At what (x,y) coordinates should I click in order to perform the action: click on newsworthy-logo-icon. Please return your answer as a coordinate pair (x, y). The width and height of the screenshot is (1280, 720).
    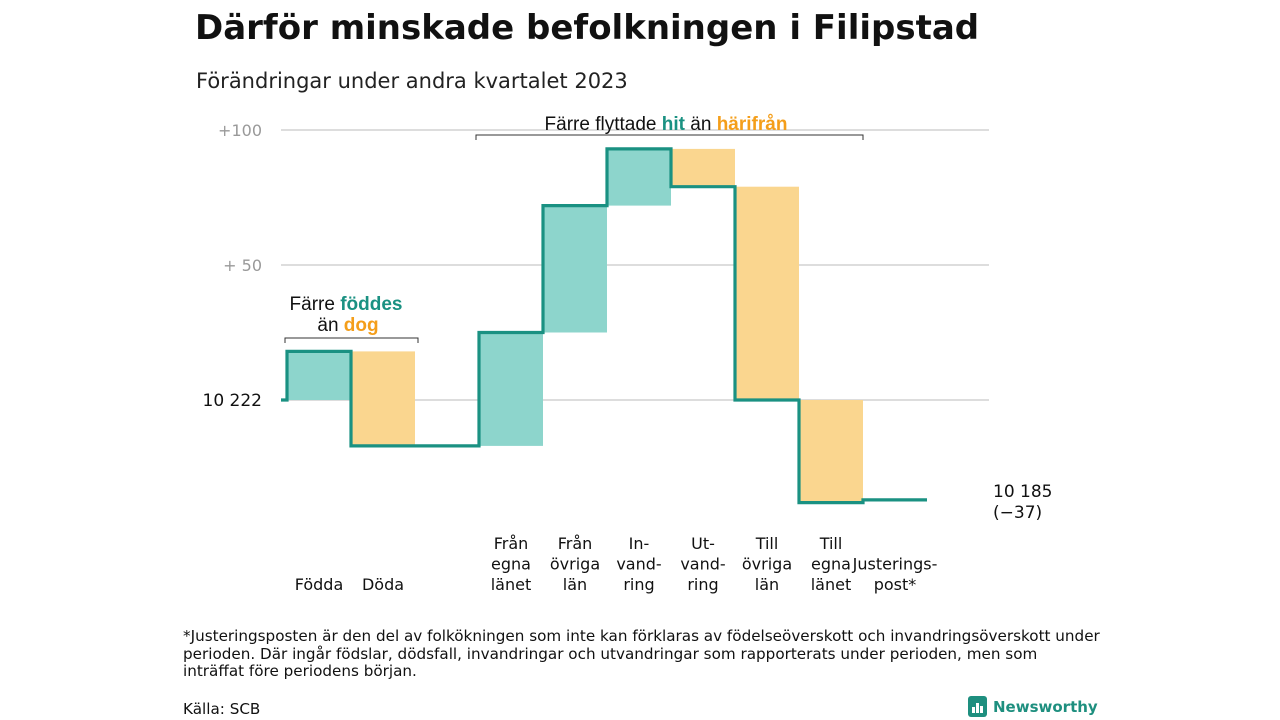
    Looking at the image, I should click on (977, 706).